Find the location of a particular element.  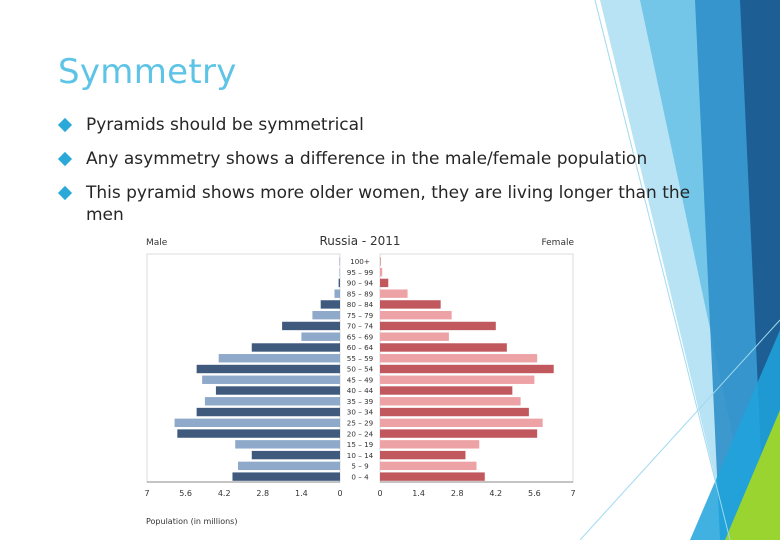

age-group-label: 70 – 74 is located at coordinates (360, 326).